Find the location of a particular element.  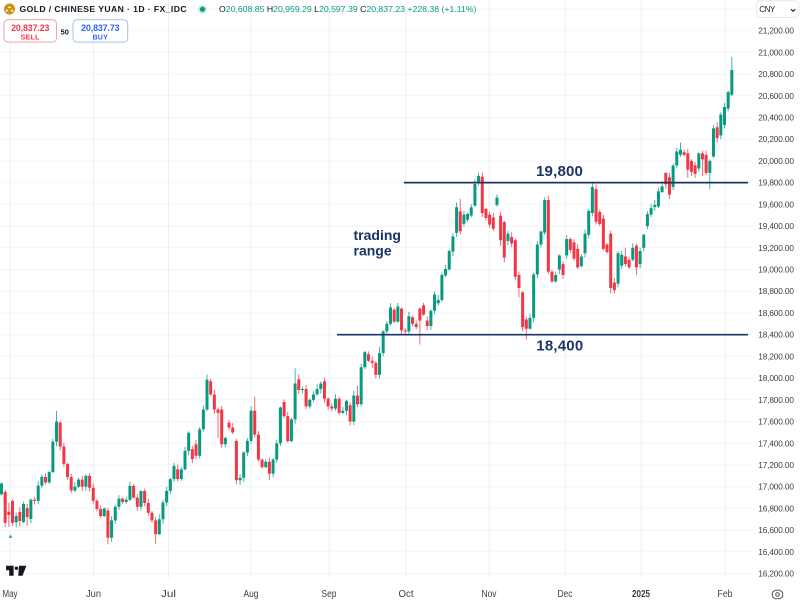

svg-text: 19,200.00 is located at coordinates (776, 248).